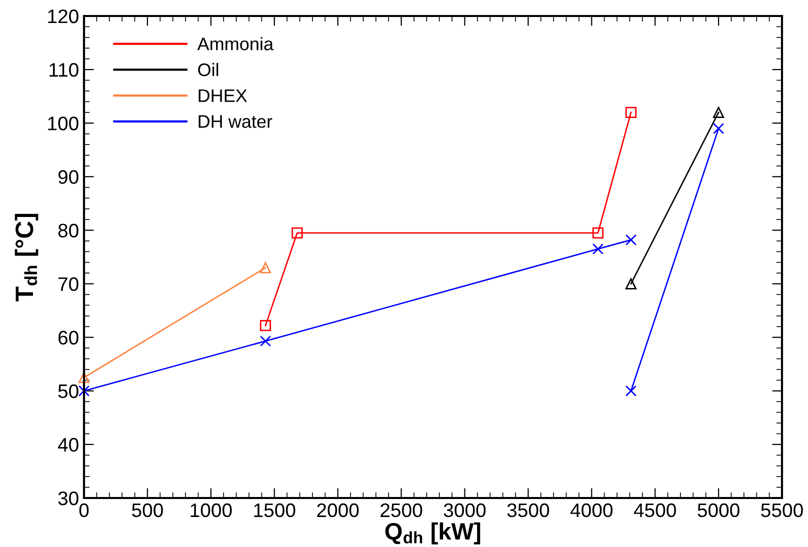  I want to click on y-tick-label: 50, so click(68, 391).